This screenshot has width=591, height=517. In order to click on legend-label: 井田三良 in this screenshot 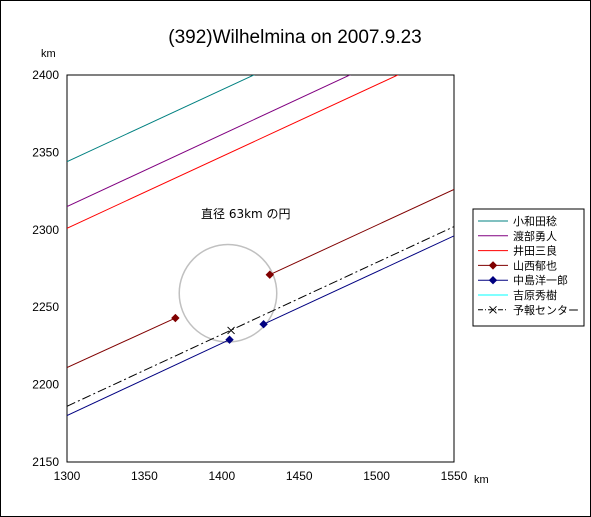, I will do `click(535, 251)`.